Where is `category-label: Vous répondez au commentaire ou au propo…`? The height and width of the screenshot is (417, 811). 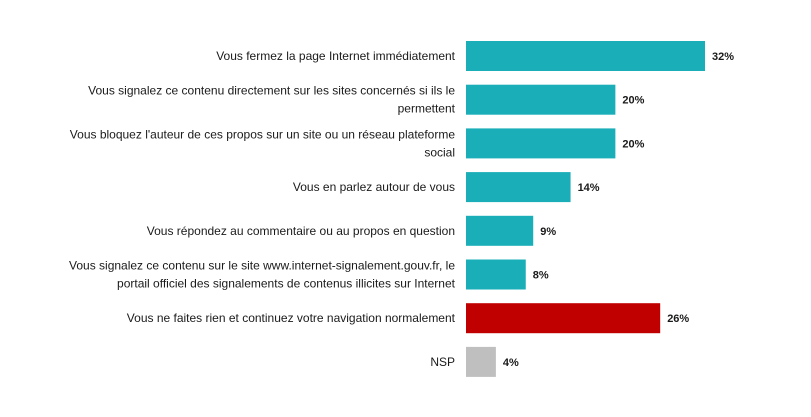 category-label: Vous répondez au commentaire ou au propo… is located at coordinates (301, 231).